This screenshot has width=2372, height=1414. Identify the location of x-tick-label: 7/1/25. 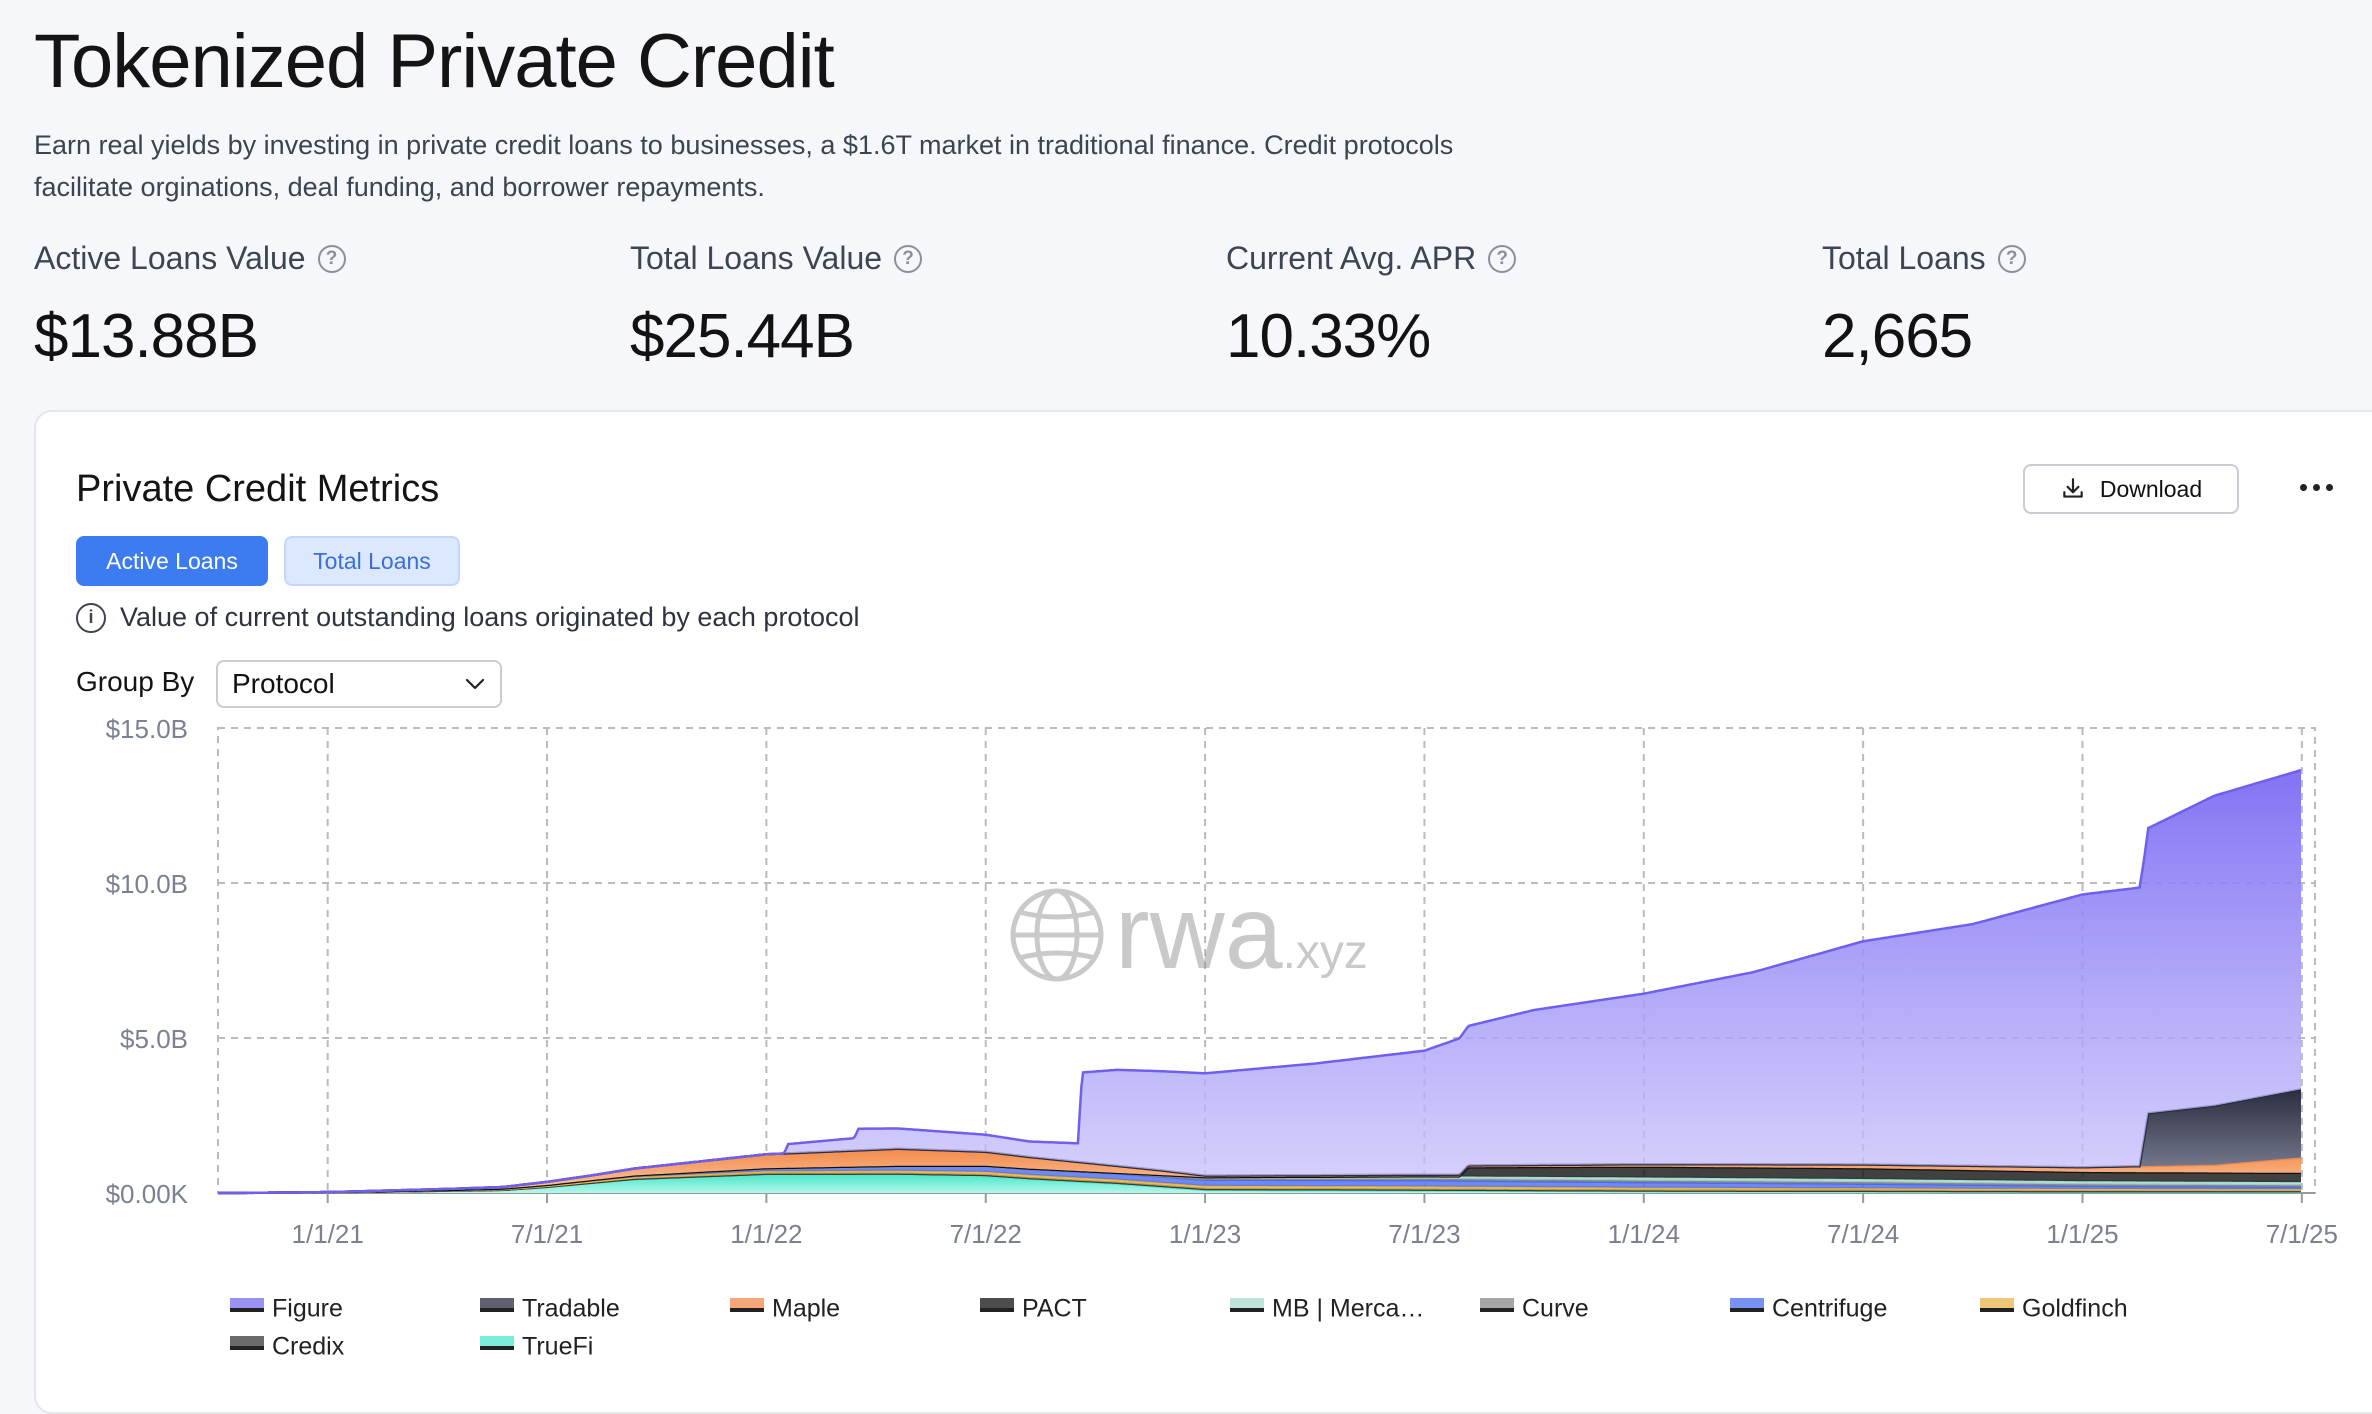
(2302, 1234).